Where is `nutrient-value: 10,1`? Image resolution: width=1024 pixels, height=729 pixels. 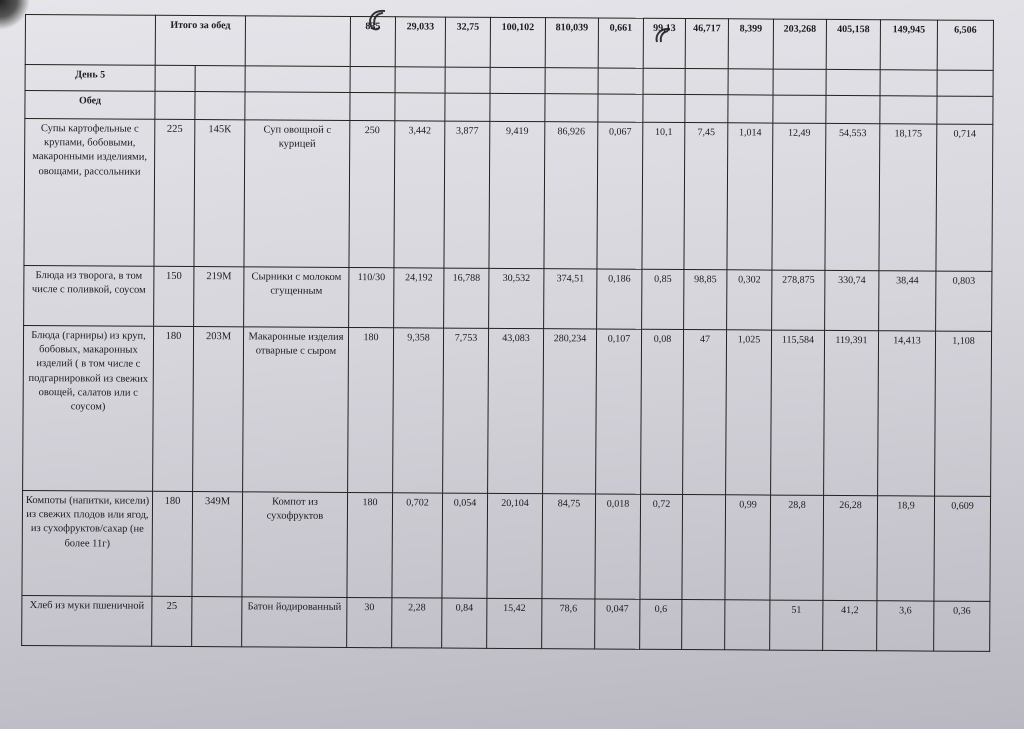 nutrient-value: 10,1 is located at coordinates (663, 196).